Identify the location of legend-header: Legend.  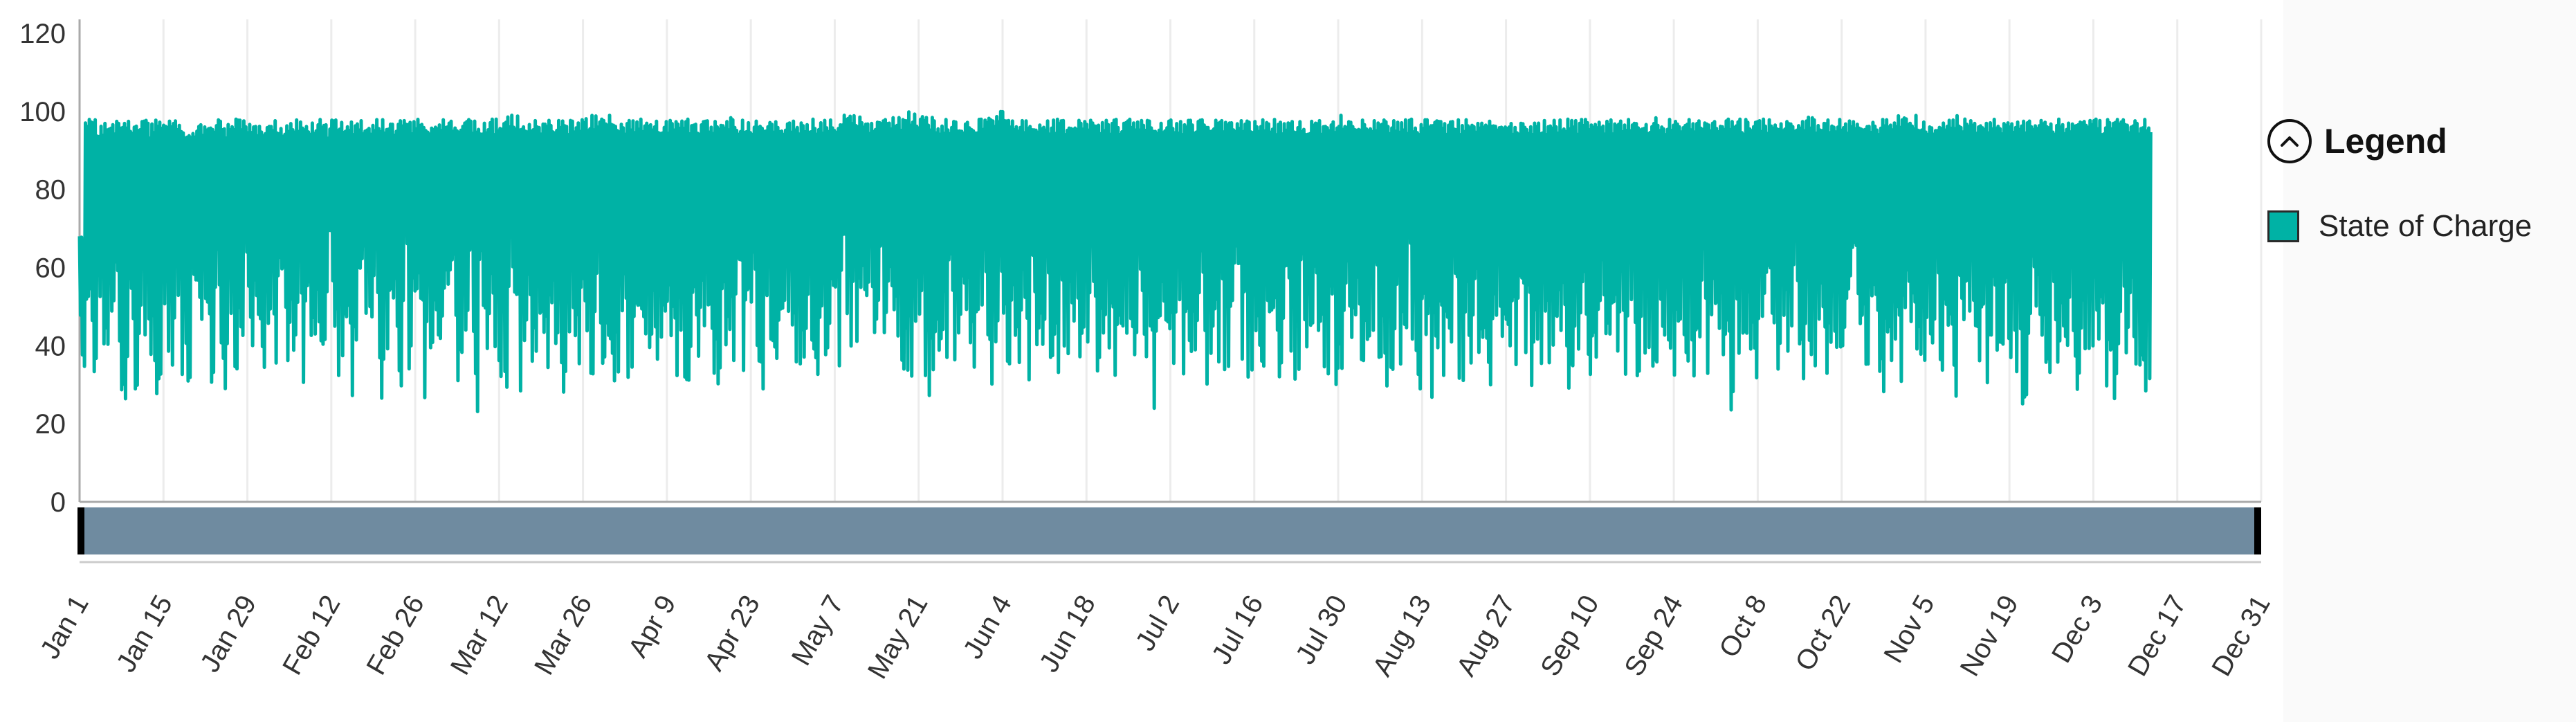
(2357, 141).